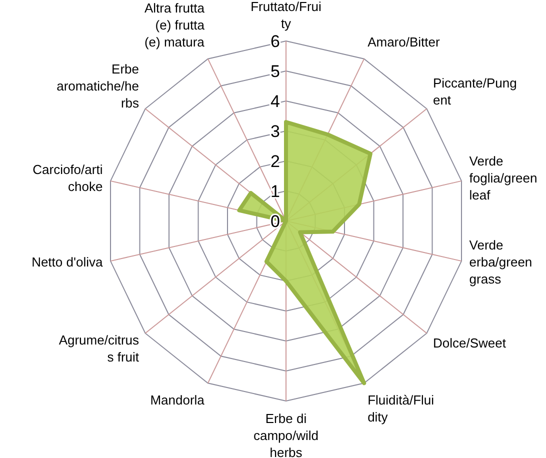 This screenshot has width=546, height=458. Describe the element at coordinates (286, 434) in the screenshot. I see `spoke-label: Erbe di campo/wild herbs` at that location.